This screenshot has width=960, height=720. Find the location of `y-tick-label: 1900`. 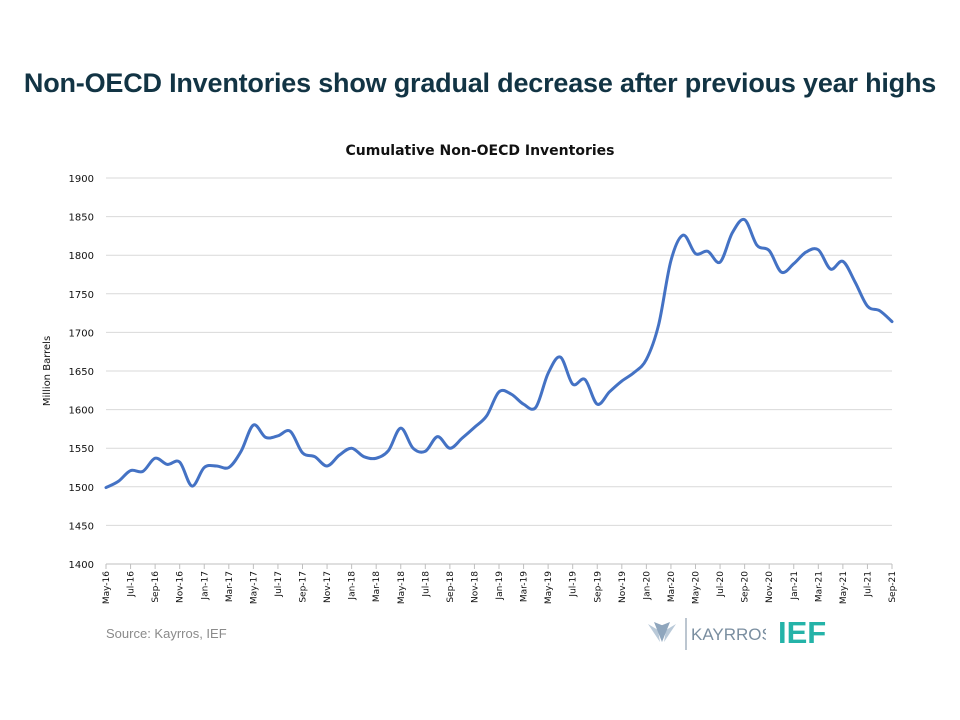

y-tick-label: 1900 is located at coordinates (81, 179).